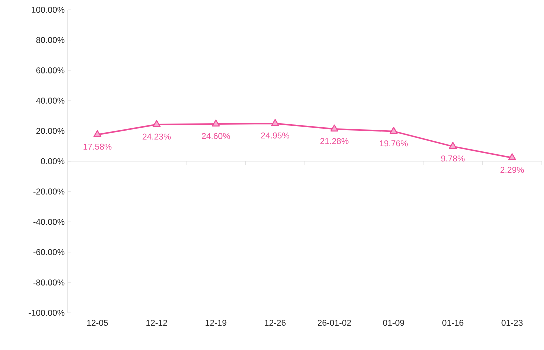 The image size is (544, 350). What do you see at coordinates (49, 191) in the screenshot?
I see `y-tick-label: -20.00%` at bounding box center [49, 191].